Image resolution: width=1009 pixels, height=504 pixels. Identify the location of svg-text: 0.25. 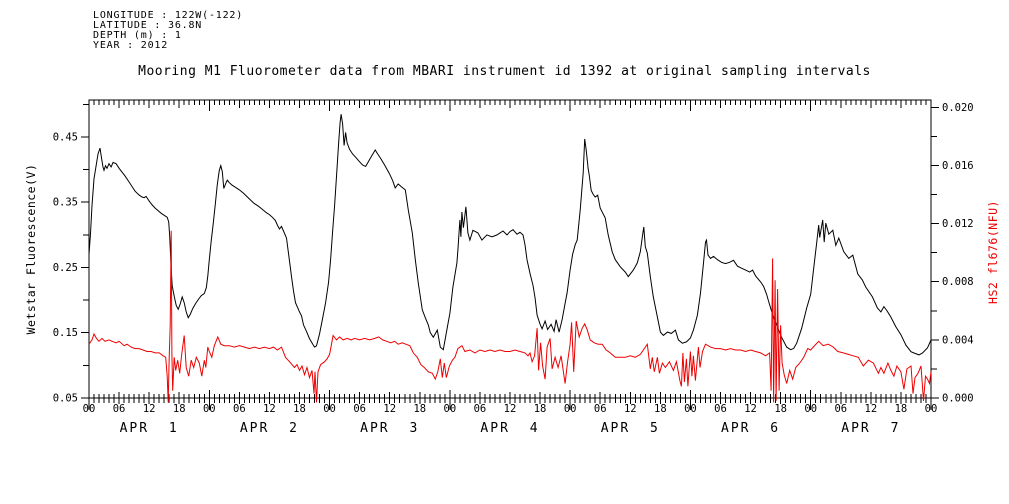
(65, 268).